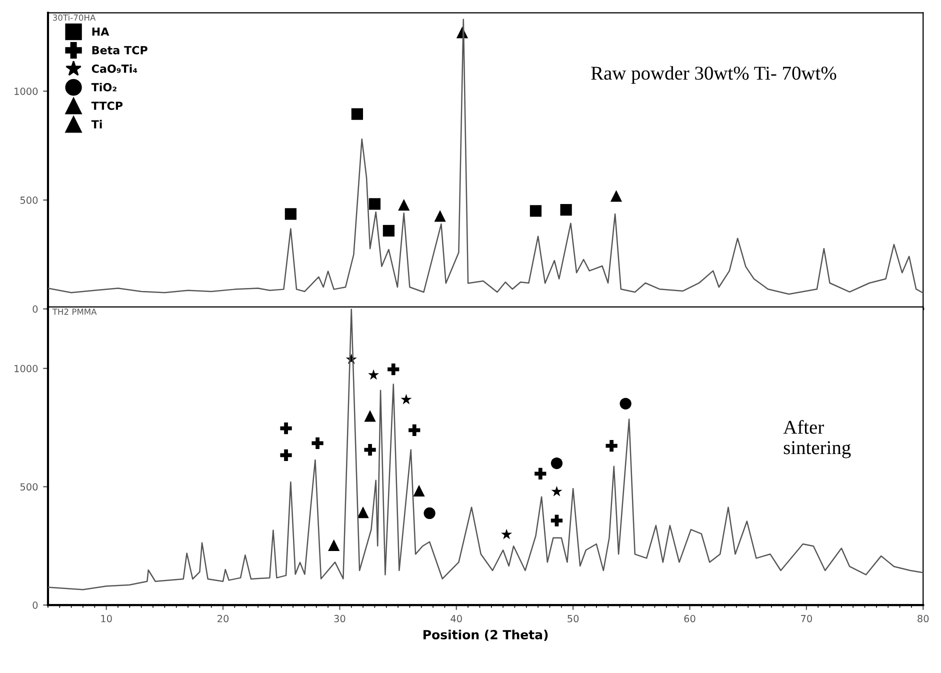 The width and height of the screenshot is (941, 673). I want to click on x-tick-label: 50, so click(573, 618).